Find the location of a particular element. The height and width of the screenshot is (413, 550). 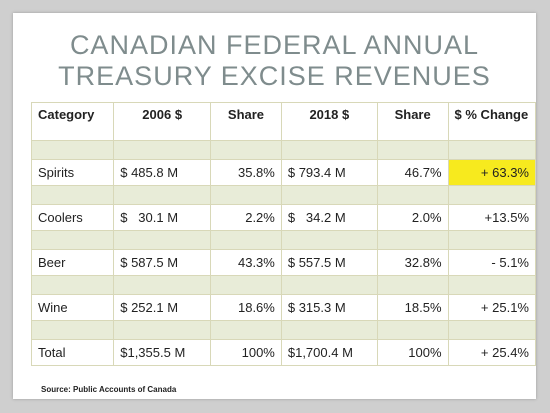

cell-2018-value: $ 34.2 M is located at coordinates (329, 217).